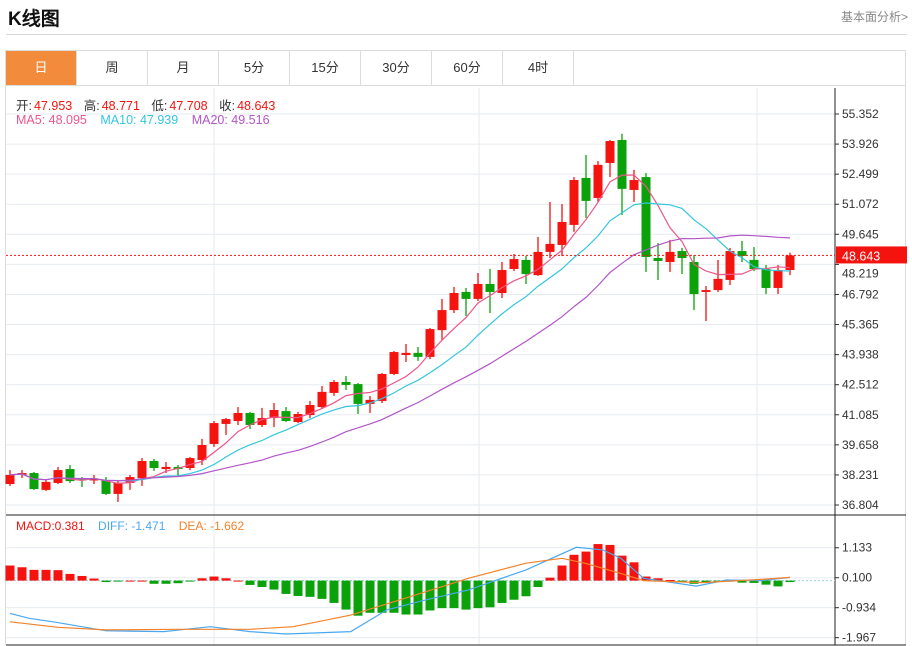 The width and height of the screenshot is (912, 646). What do you see at coordinates (230, 120) in the screenshot?
I see `ma20-value: MA20: 49.516` at bounding box center [230, 120].